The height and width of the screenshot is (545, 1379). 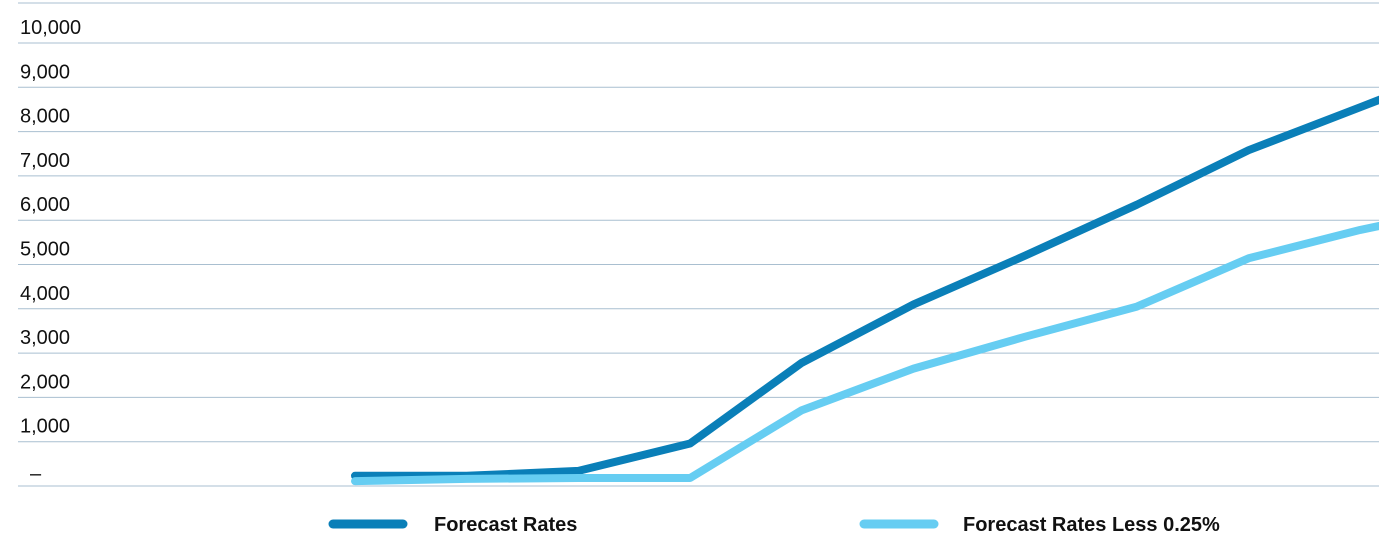 What do you see at coordinates (1091, 525) in the screenshot?
I see `legend-label-2: Forecast Rates Less 0.25%` at bounding box center [1091, 525].